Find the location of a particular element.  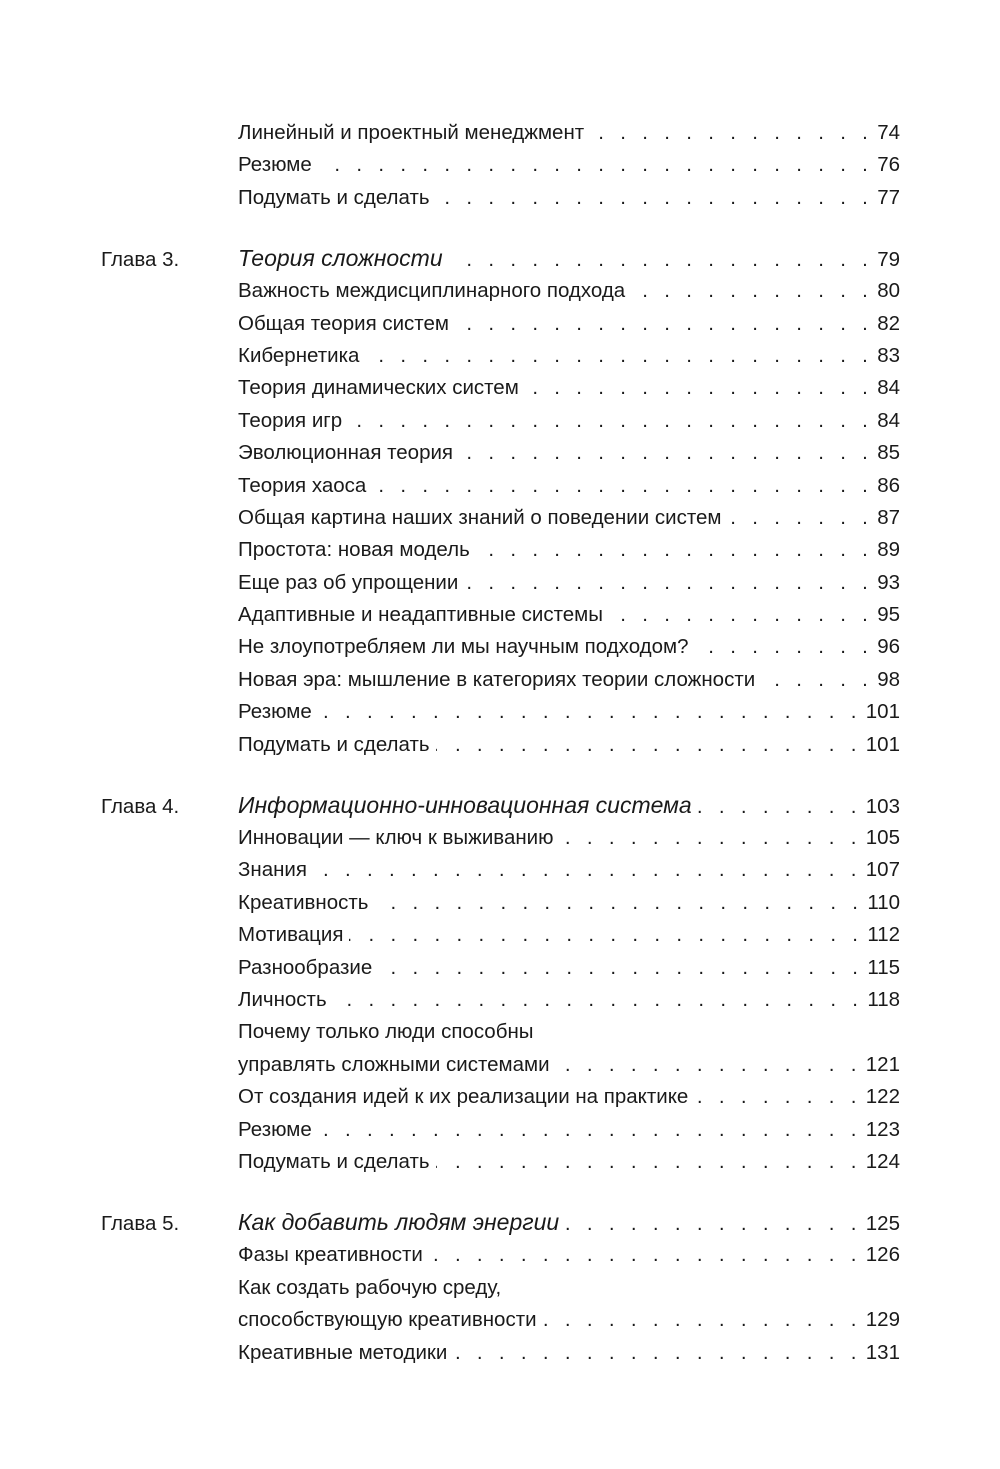

page-number: 115 is located at coordinates (883, 967).